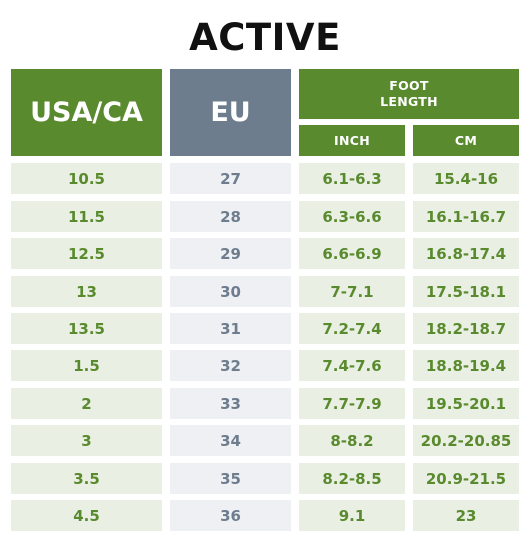 The image size is (530, 542). What do you see at coordinates (352, 291) in the screenshot?
I see `cell-inch: 7-7.1` at bounding box center [352, 291].